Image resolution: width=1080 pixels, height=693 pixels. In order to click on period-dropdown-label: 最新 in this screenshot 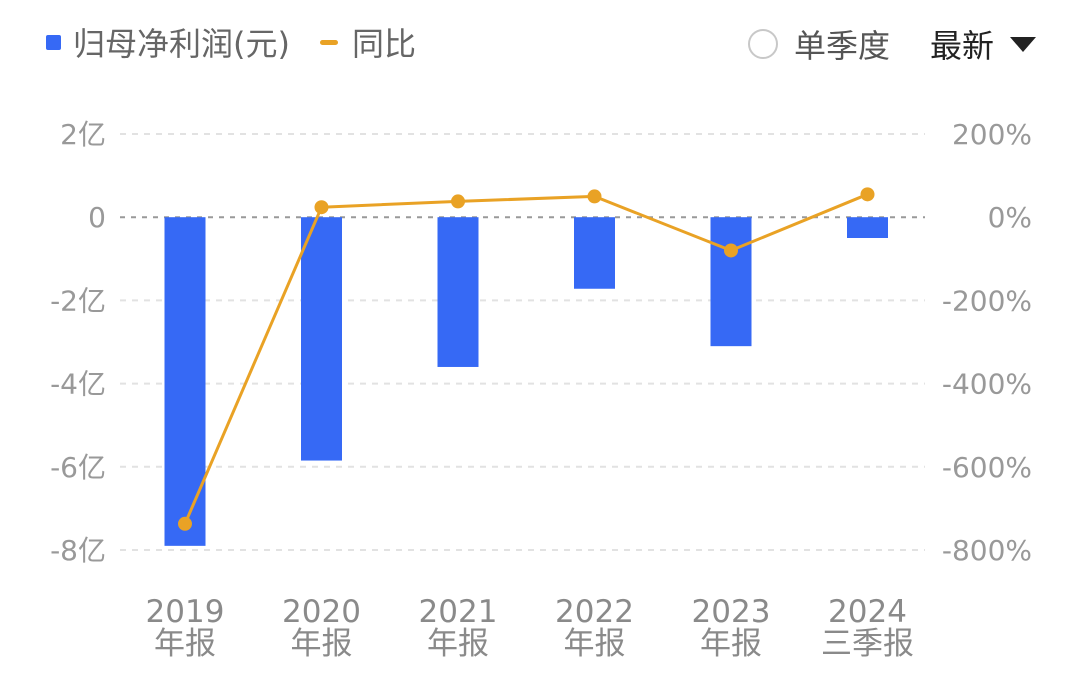, I will do `click(961, 46)`.